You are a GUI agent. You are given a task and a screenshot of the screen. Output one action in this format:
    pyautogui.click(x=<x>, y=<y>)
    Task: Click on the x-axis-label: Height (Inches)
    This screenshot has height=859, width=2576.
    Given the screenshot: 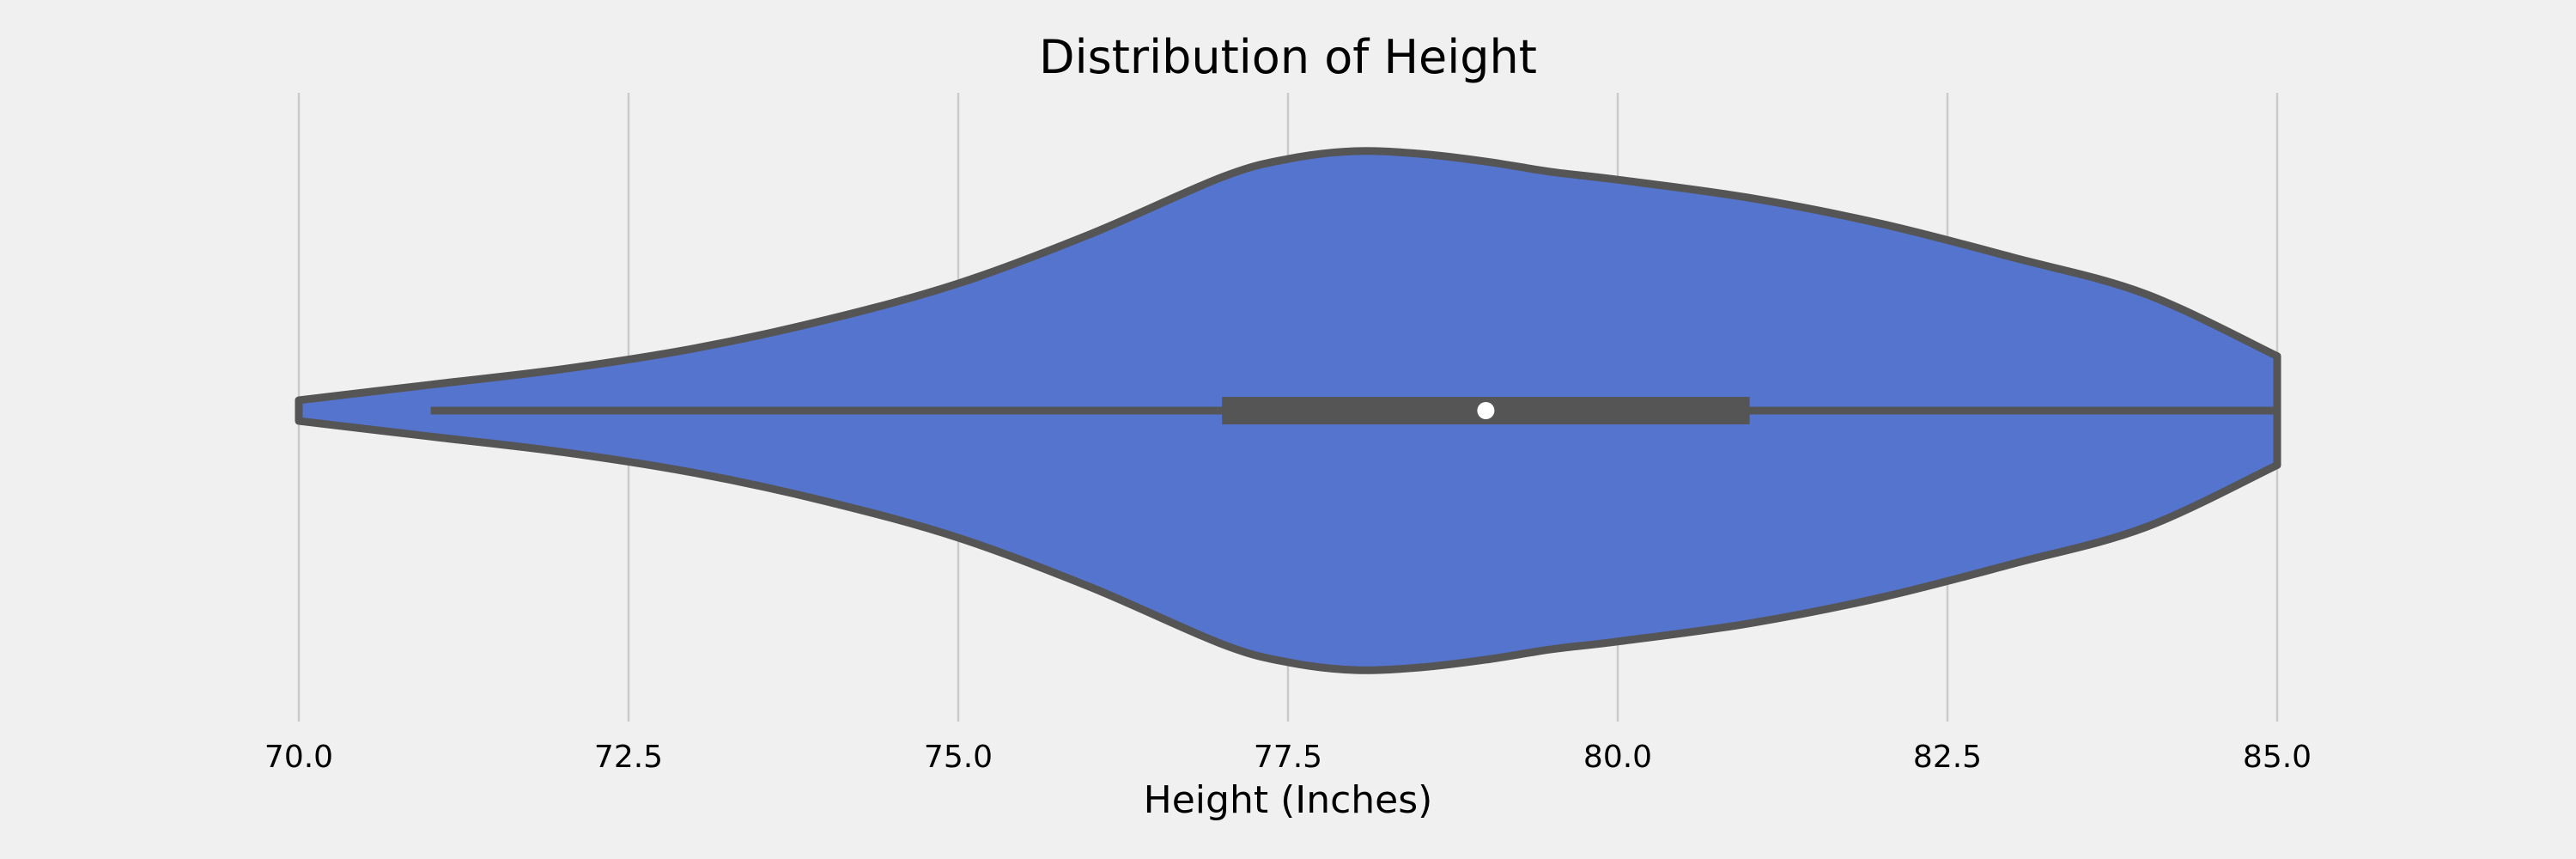 What is the action you would take?
    pyautogui.click(x=1288, y=800)
    